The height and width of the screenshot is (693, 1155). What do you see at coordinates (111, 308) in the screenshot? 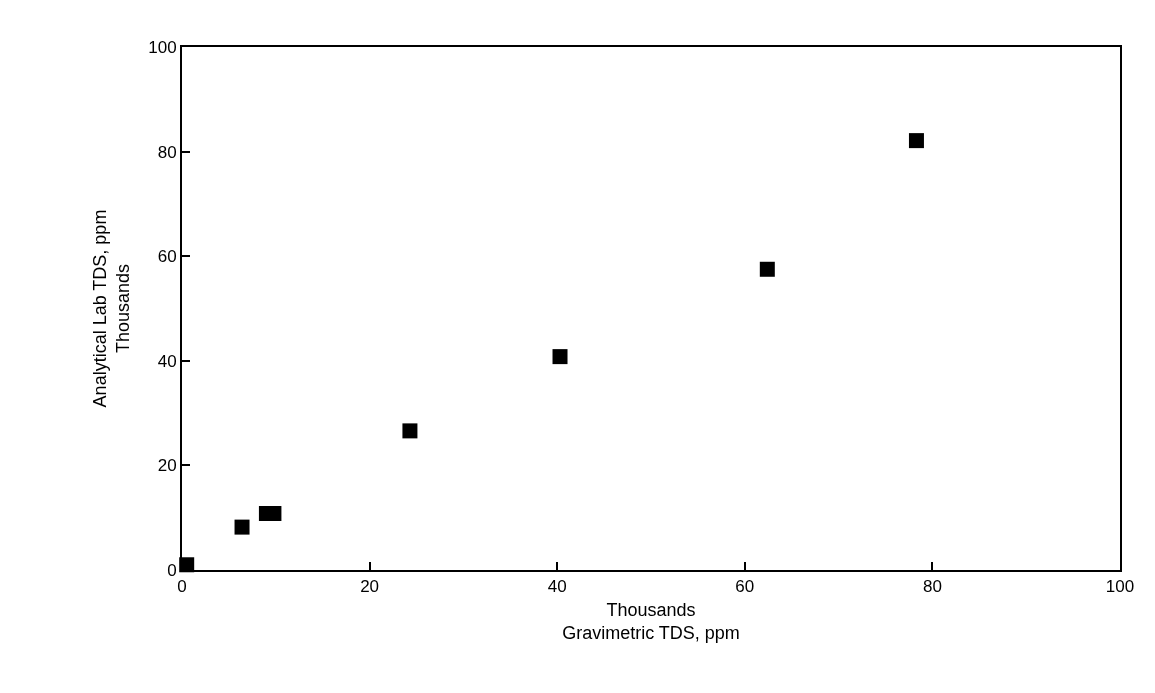
I see `y-axis-title: Analytical Lab TDS, ppm Thousands` at bounding box center [111, 308].